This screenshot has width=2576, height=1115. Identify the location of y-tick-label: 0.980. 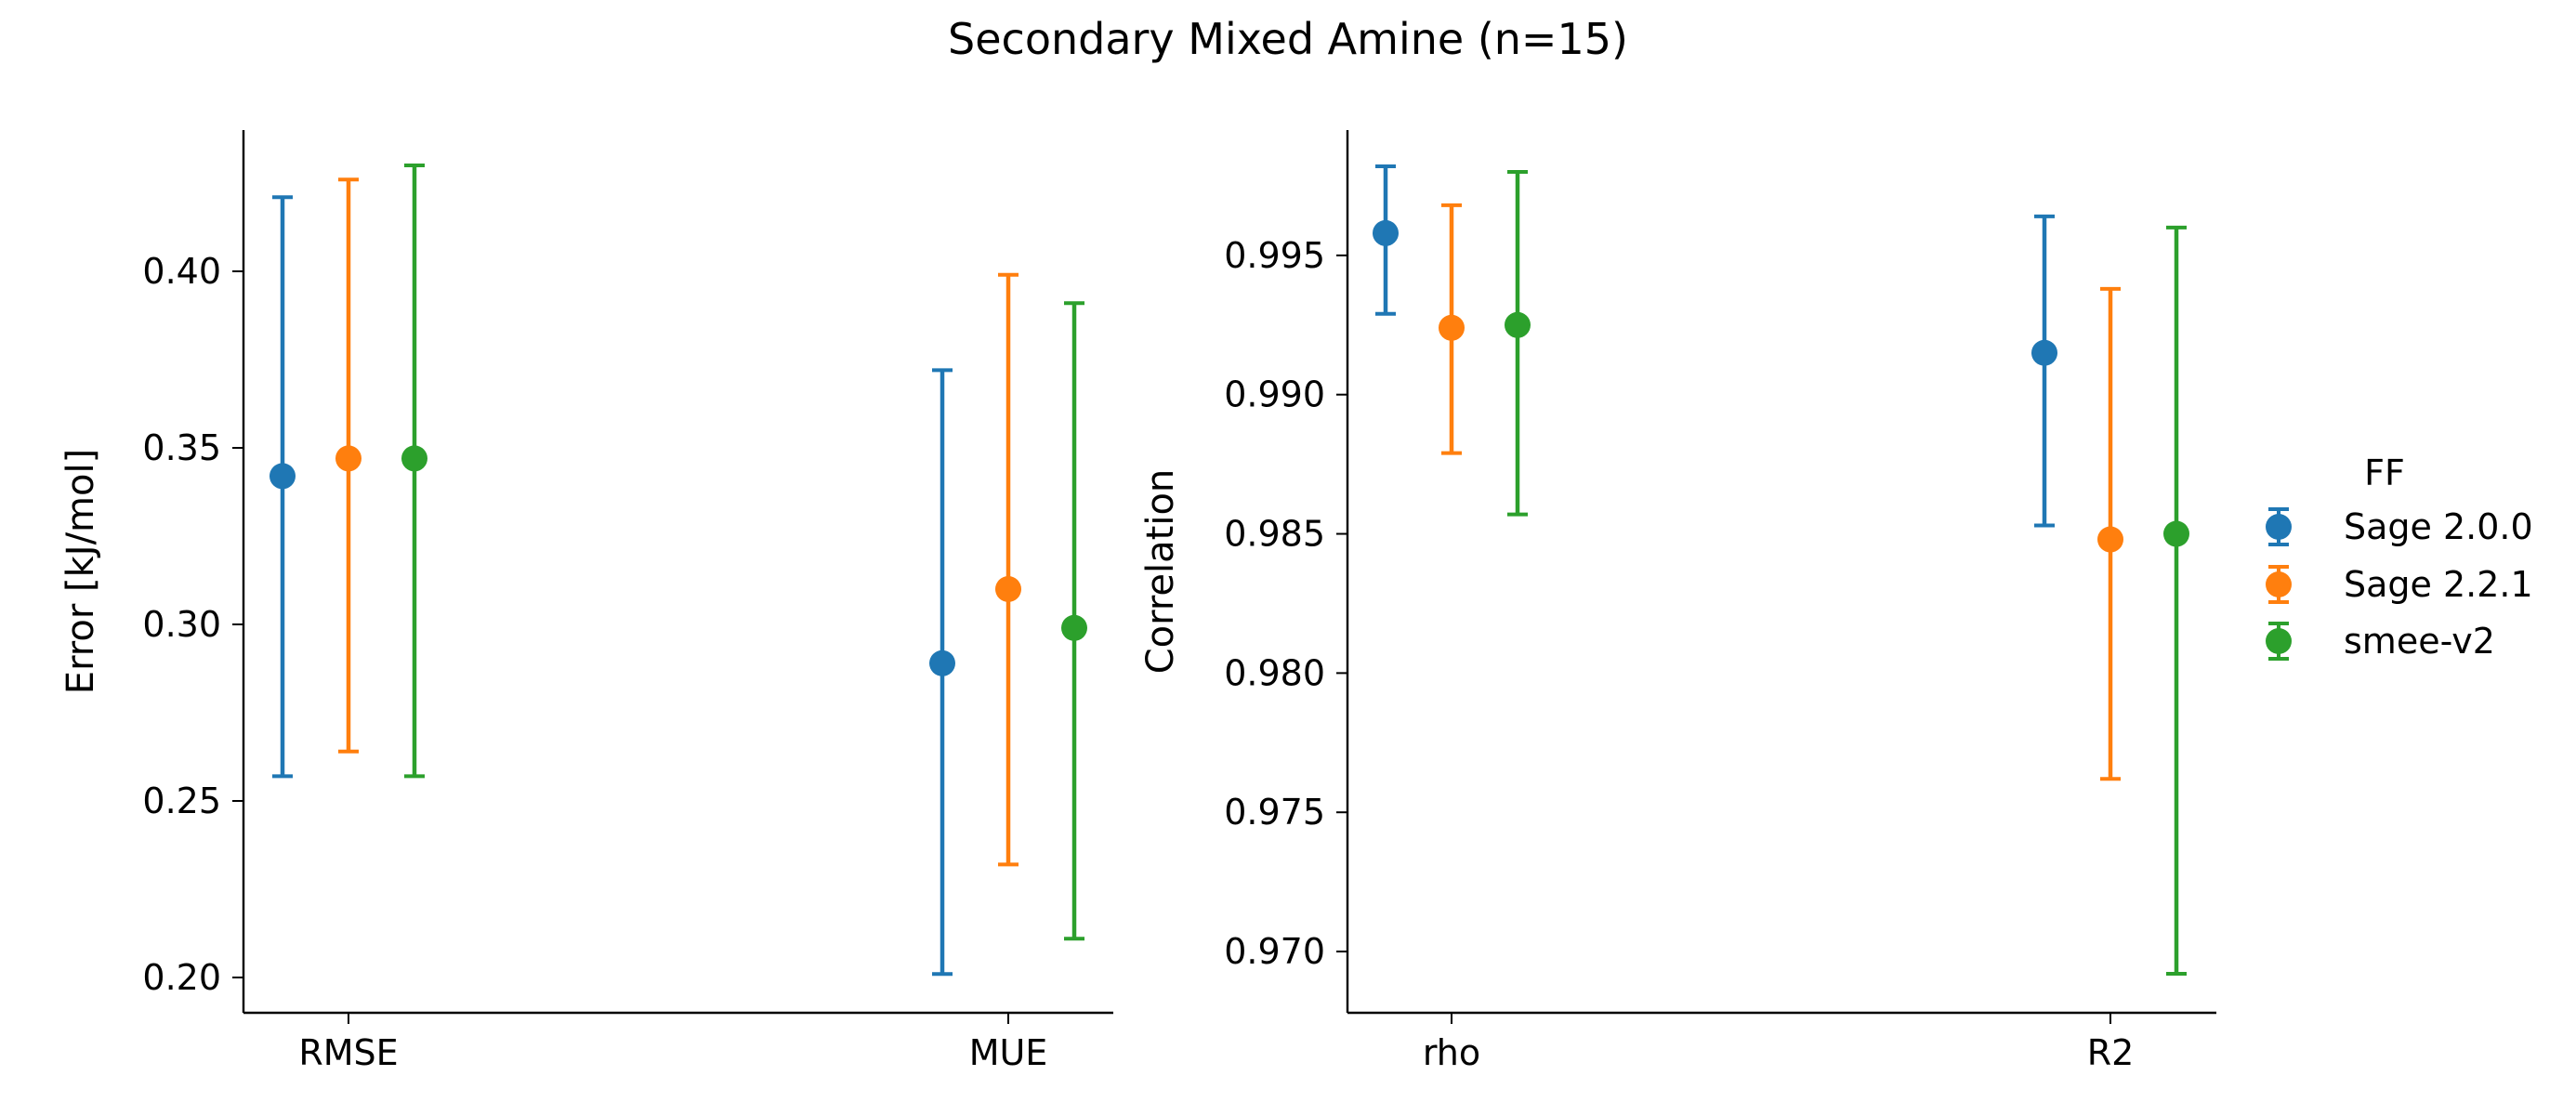
(1274, 672).